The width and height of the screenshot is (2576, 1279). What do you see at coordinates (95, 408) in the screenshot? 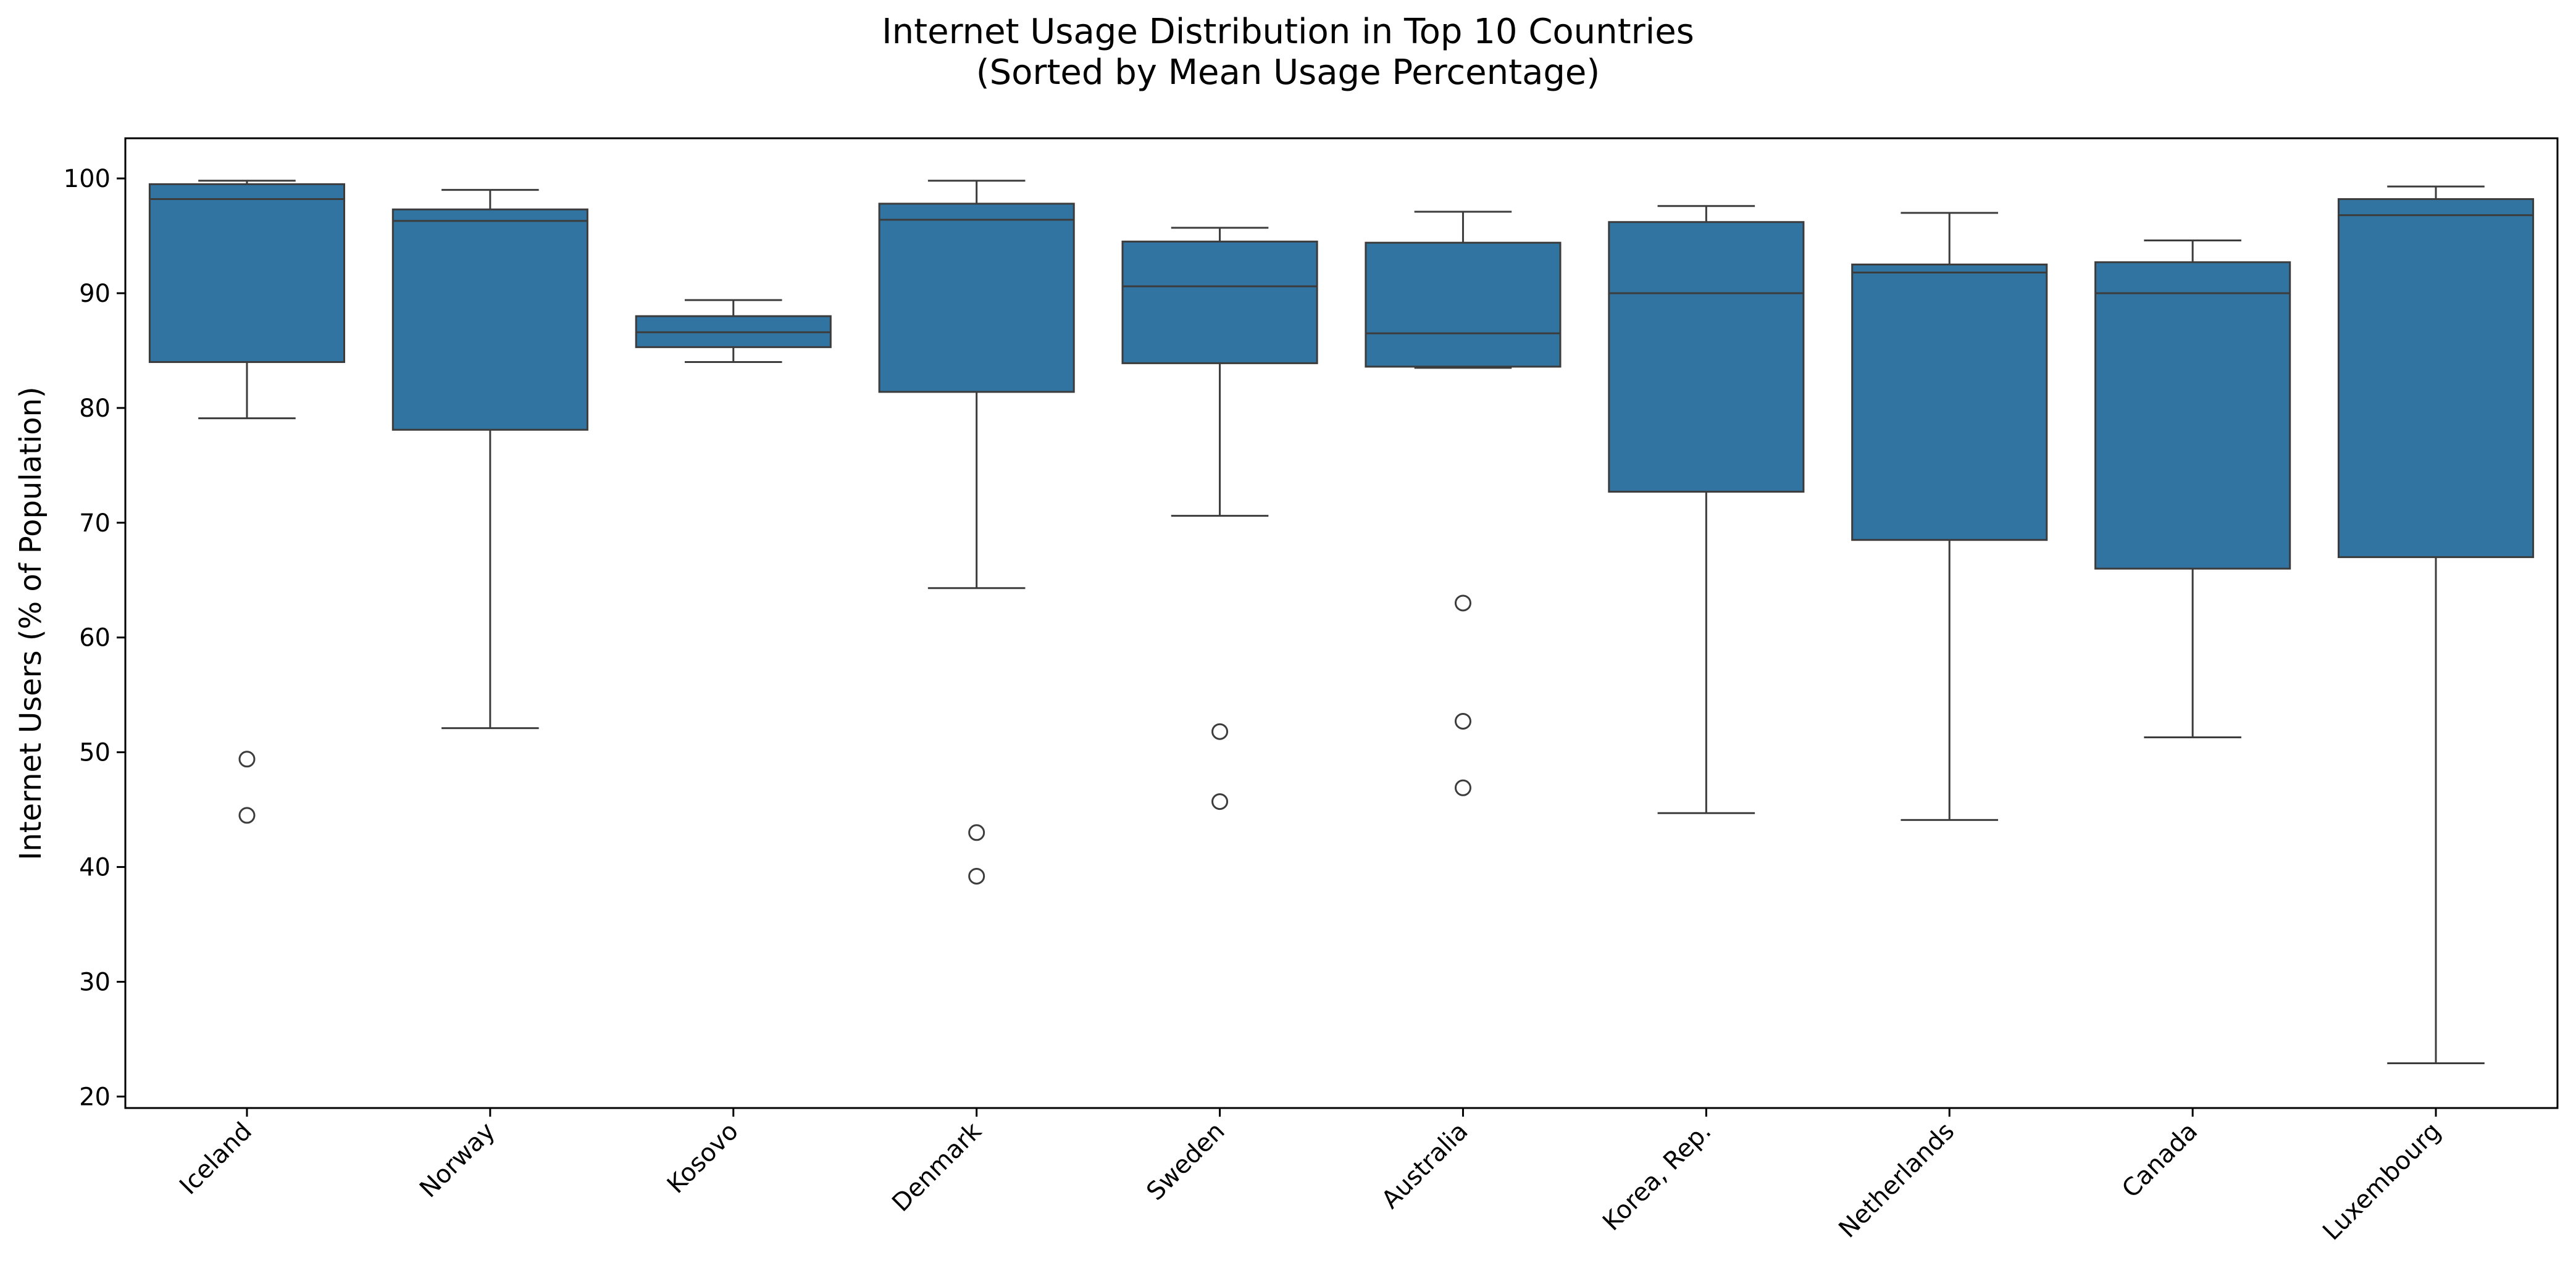
I see `y-tick-label: 80` at bounding box center [95, 408].